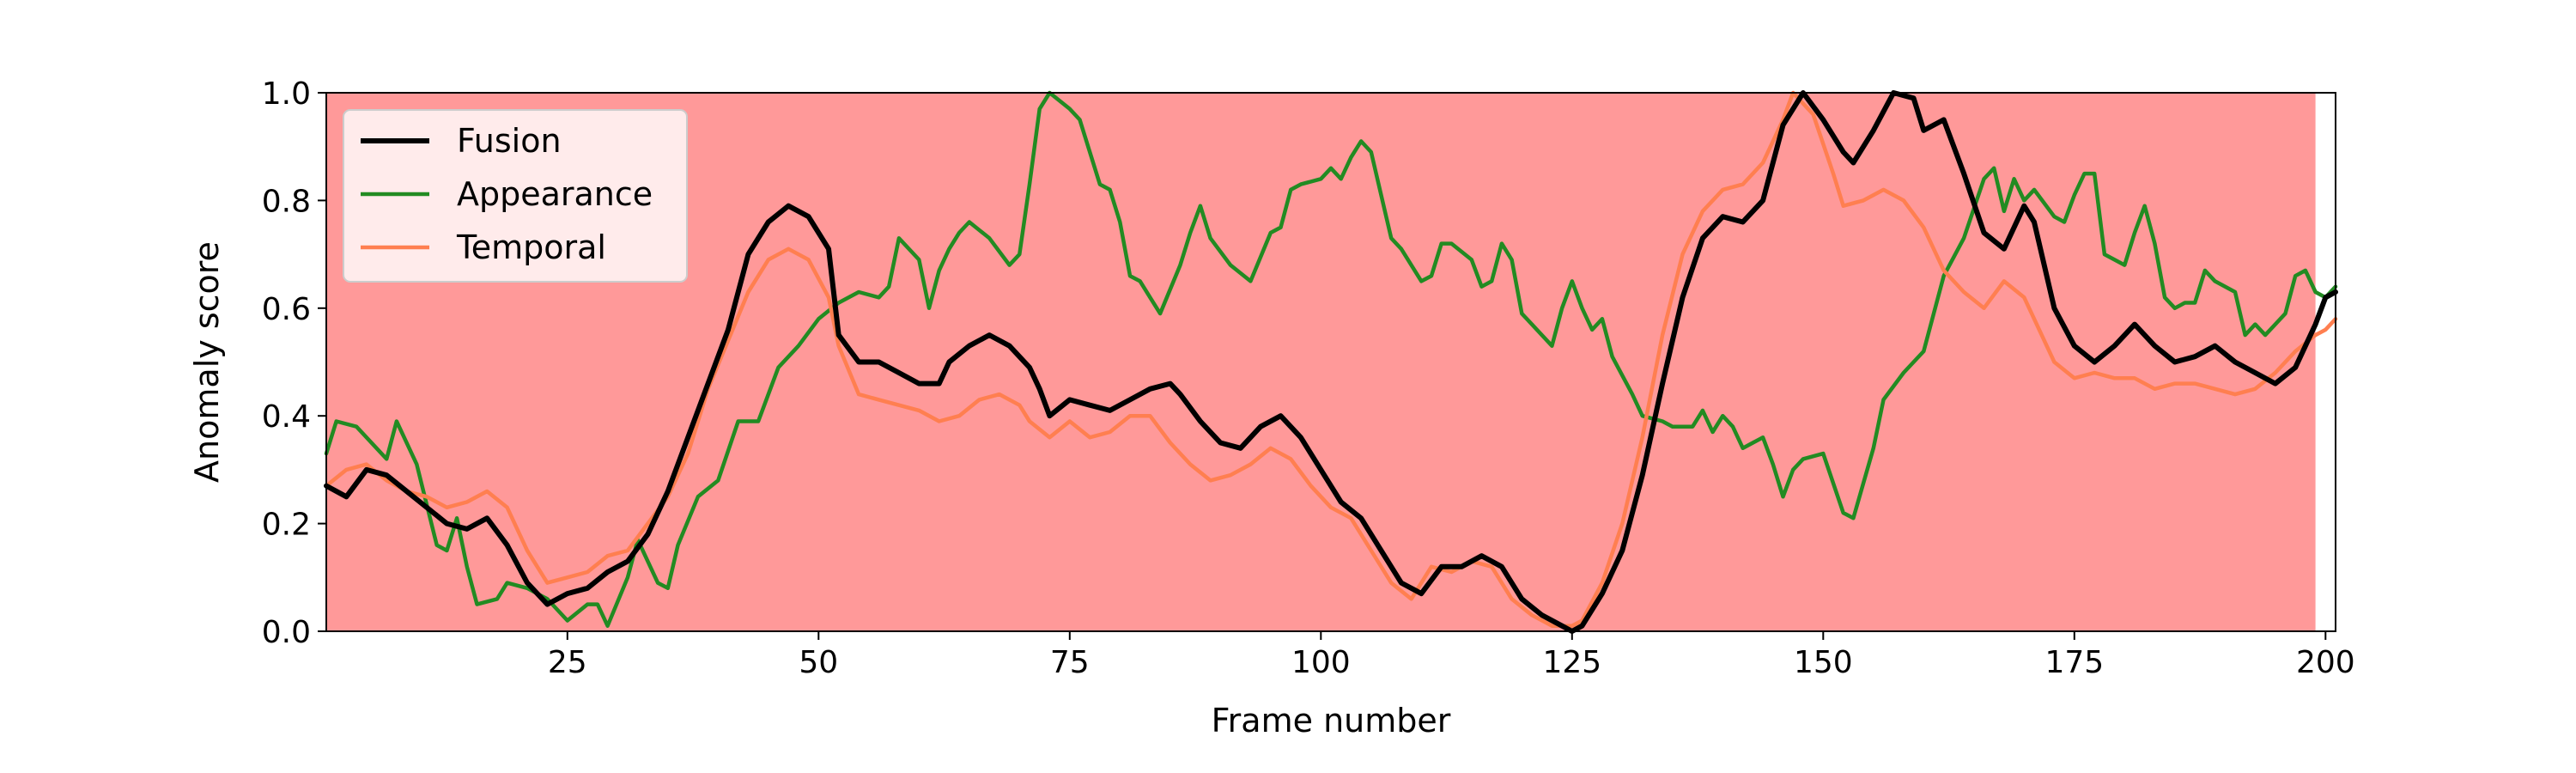  I want to click on y-tick-label: 0.6, so click(286, 309).